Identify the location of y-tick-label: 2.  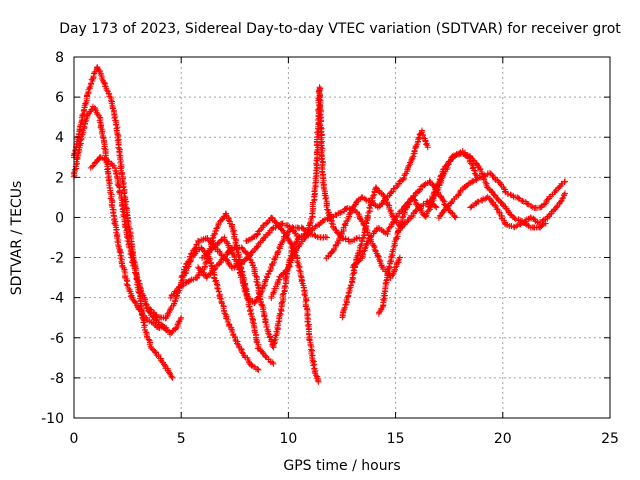
(59, 178).